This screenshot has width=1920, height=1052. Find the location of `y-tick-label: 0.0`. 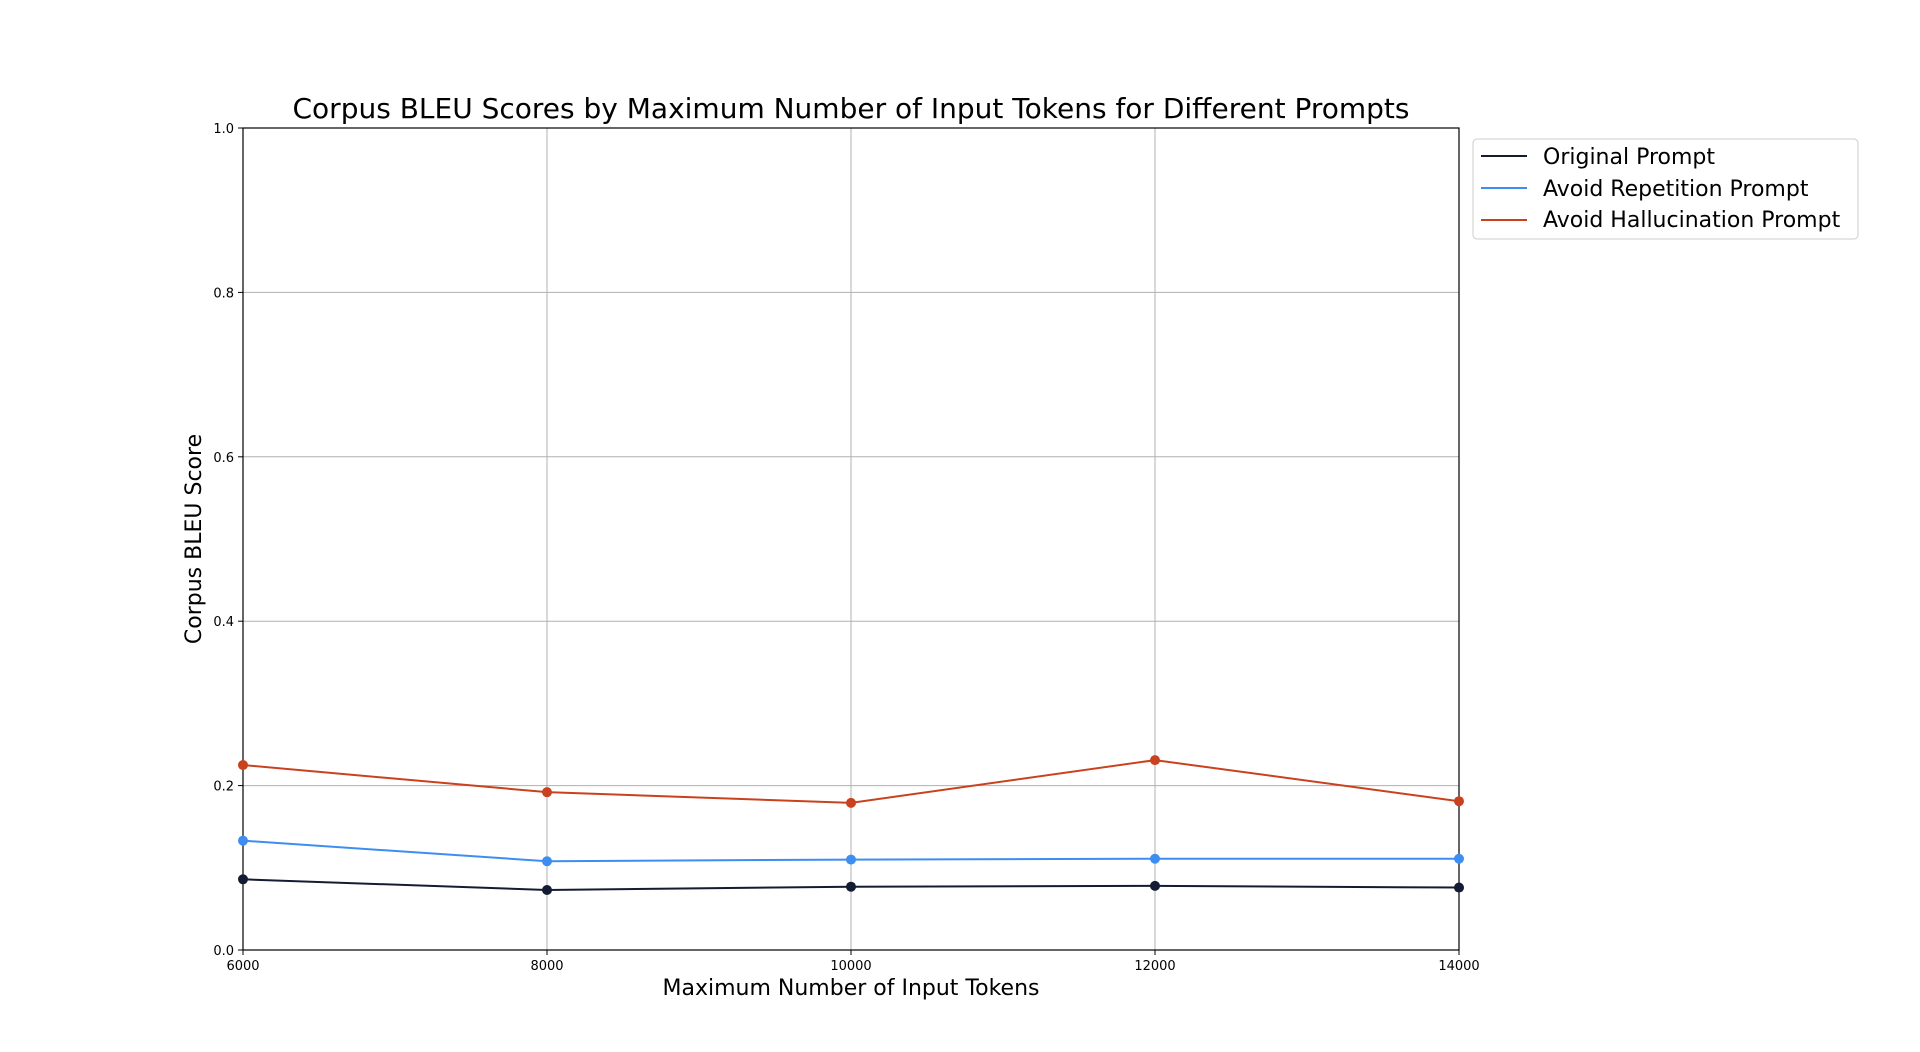

y-tick-label: 0.0 is located at coordinates (223, 951).